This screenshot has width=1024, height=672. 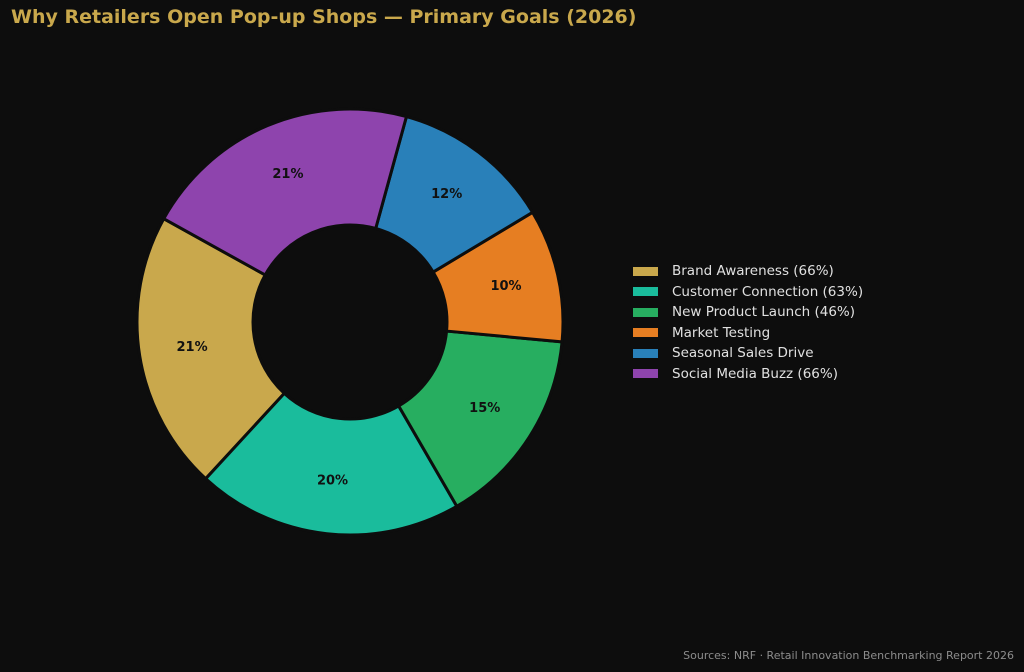 I want to click on legend-item-1: Customer Connection (63%), so click(x=748, y=292).